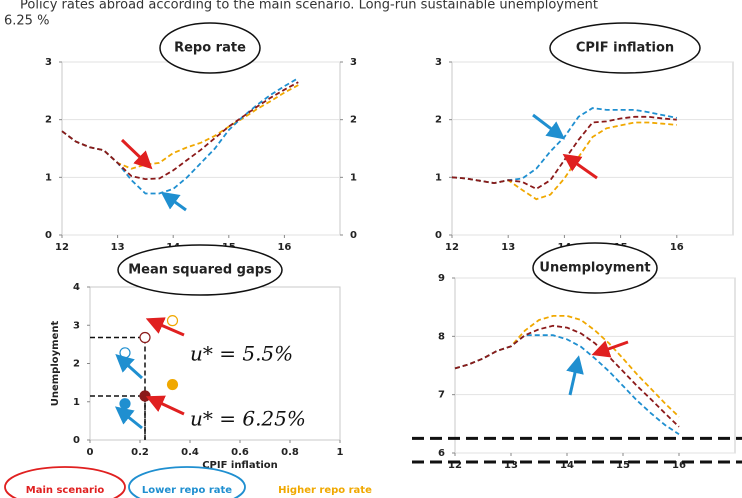 Image resolution: width=742 pixels, height=498 pixels. Describe the element at coordinates (55, 364) in the screenshot. I see `y-axis-label: Unemployment` at that location.